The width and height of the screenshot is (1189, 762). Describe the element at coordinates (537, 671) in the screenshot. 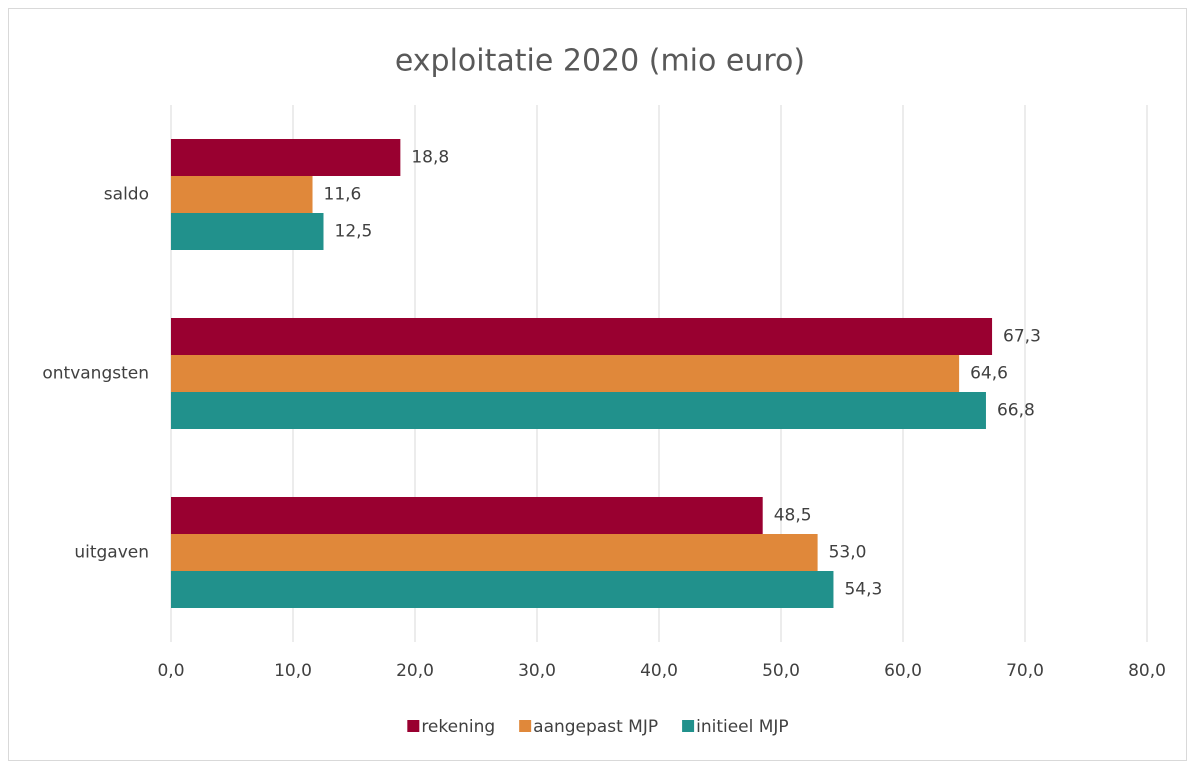

I see `x-tick-label: 30,0` at that location.